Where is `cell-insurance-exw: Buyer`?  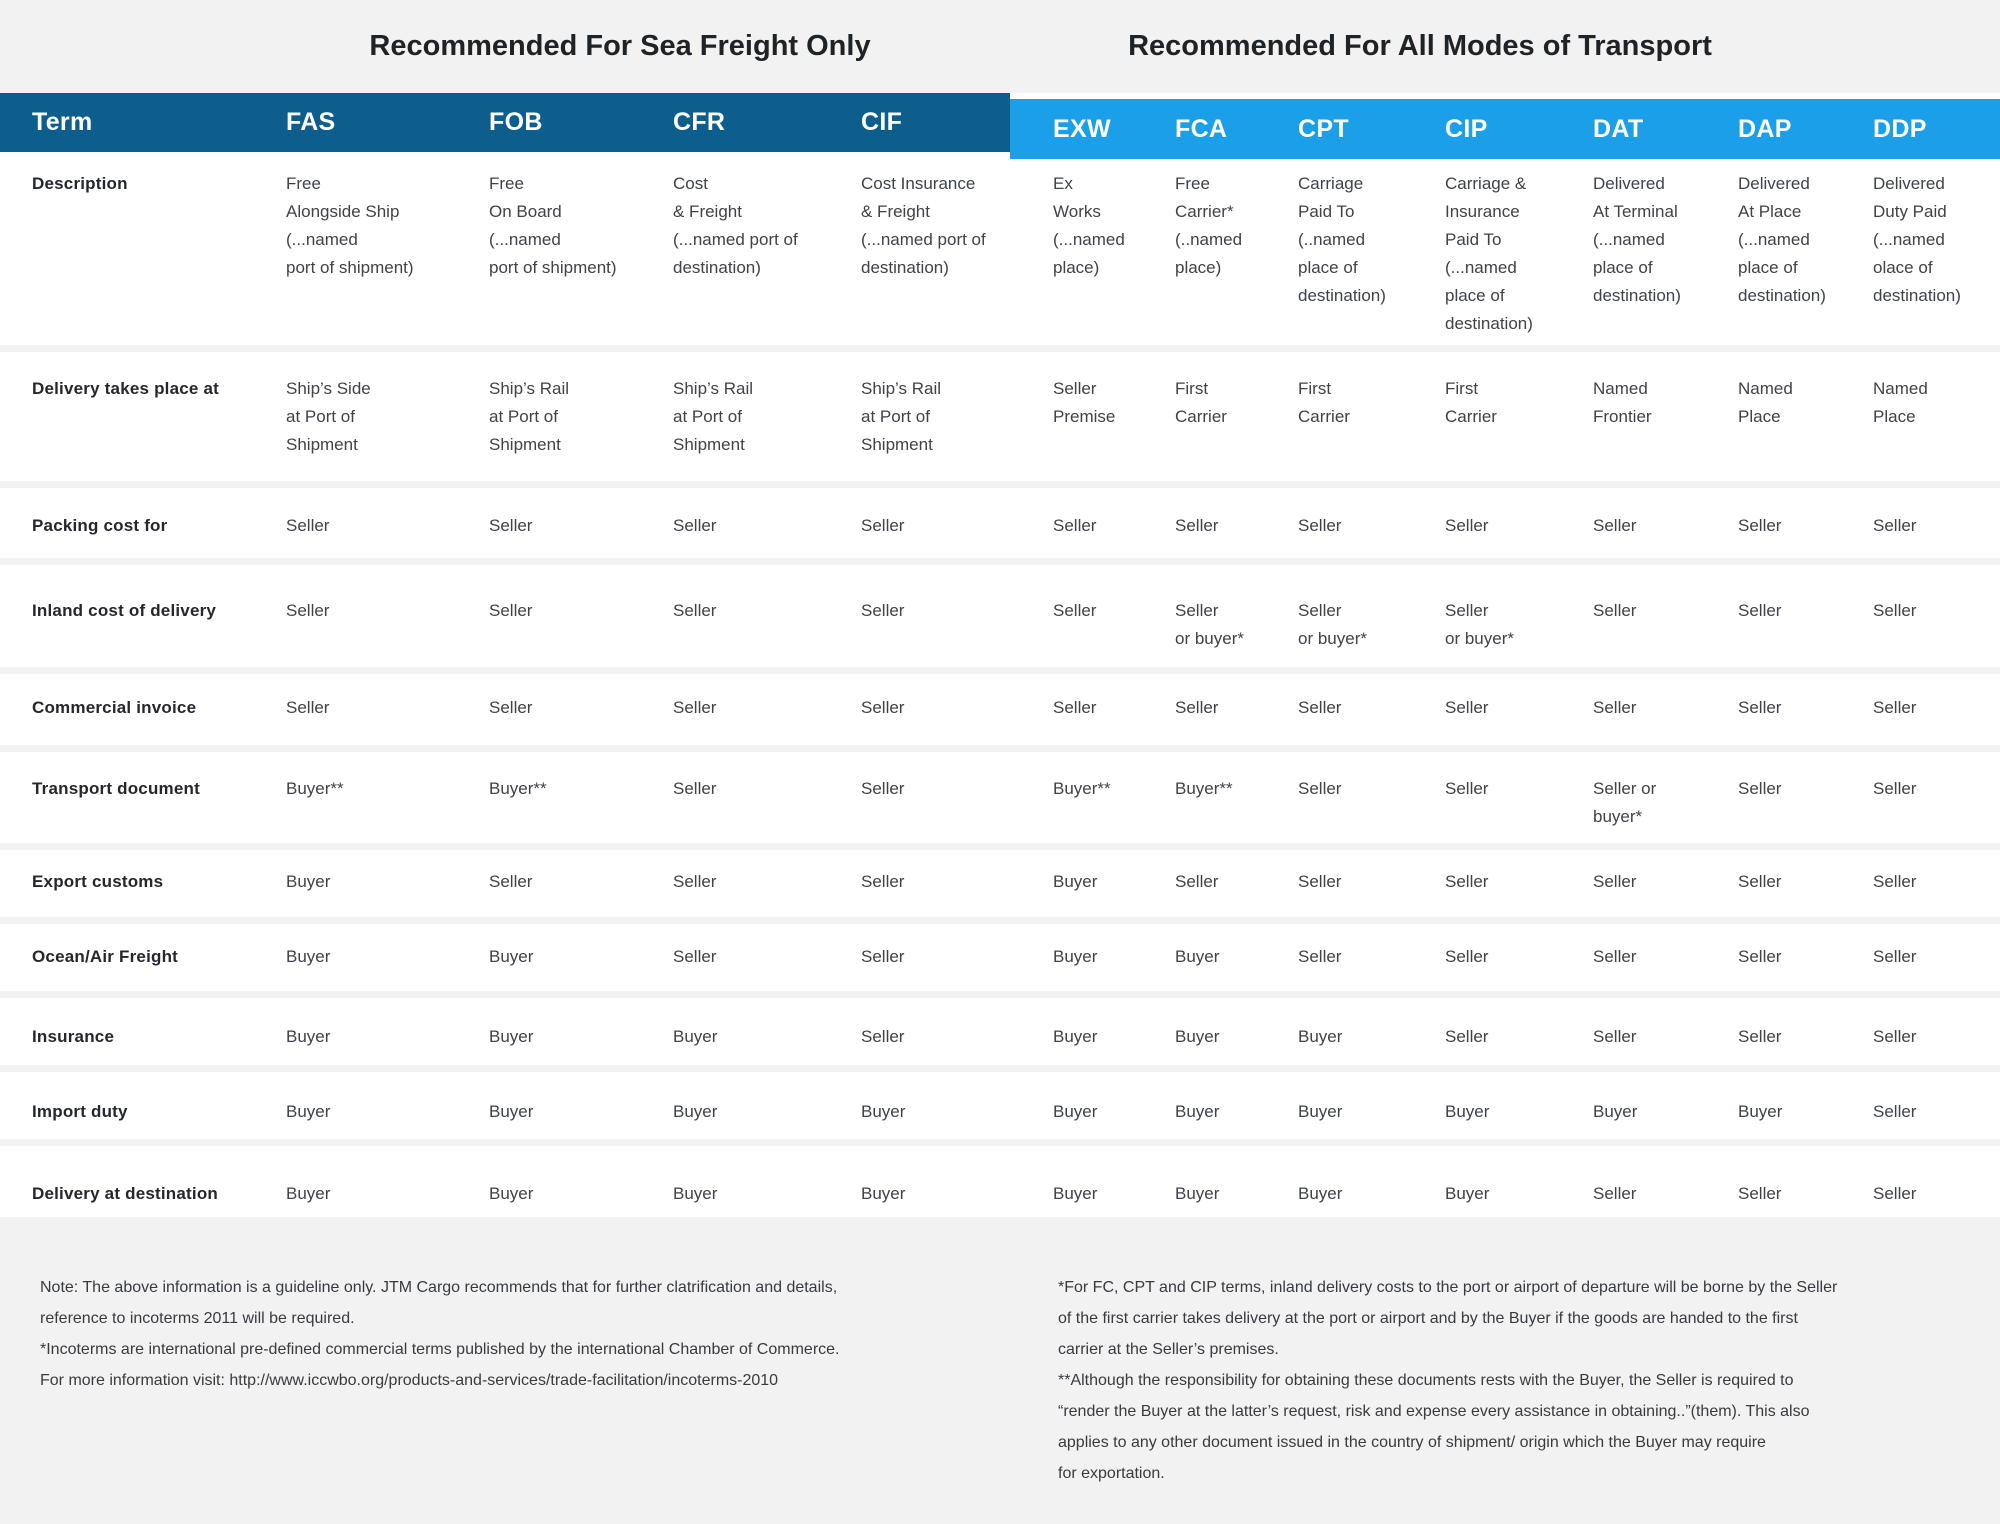 cell-insurance-exw: Buyer is located at coordinates (1075, 1036).